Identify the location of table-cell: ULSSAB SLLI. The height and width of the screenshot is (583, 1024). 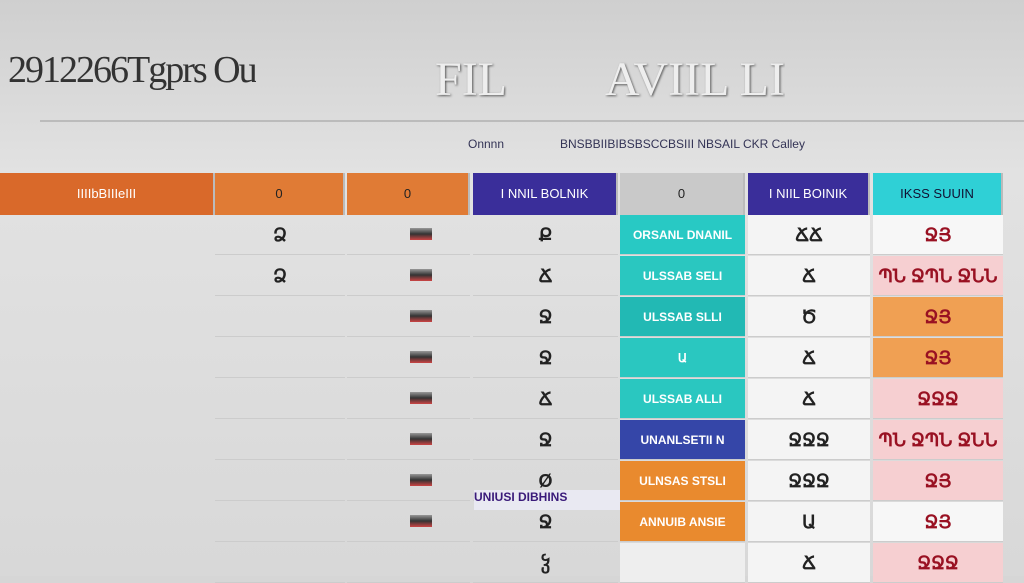
(682, 317).